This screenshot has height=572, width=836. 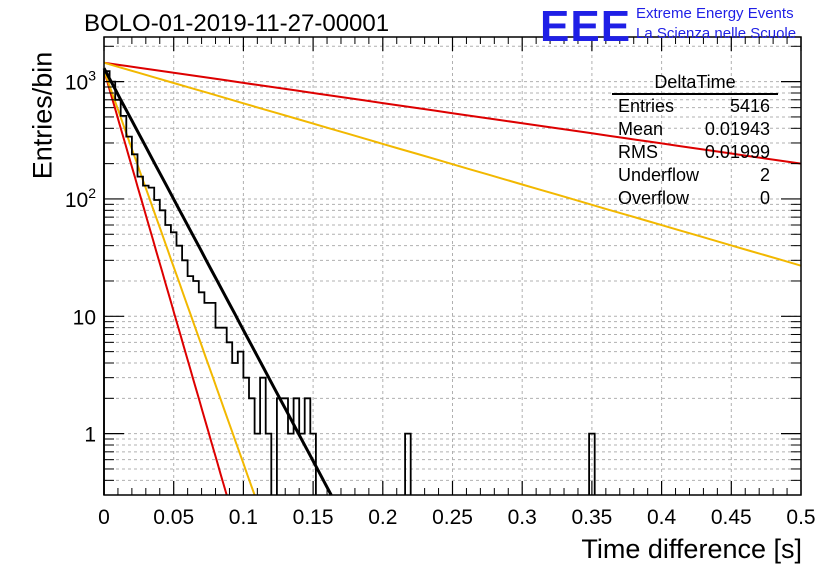 What do you see at coordinates (731, 517) in the screenshot?
I see `x-tick-label: 0.45` at bounding box center [731, 517].